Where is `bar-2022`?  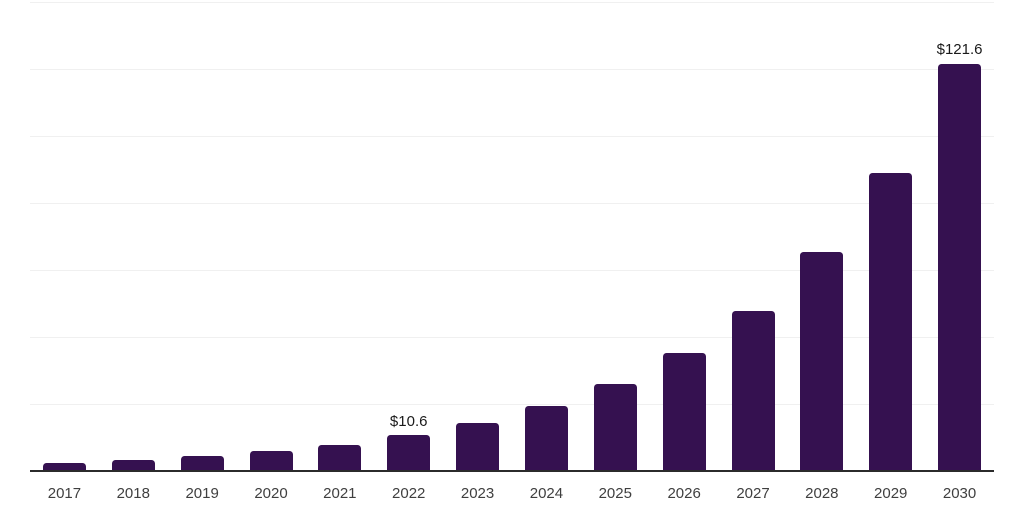
bar-2022 is located at coordinates (409, 453).